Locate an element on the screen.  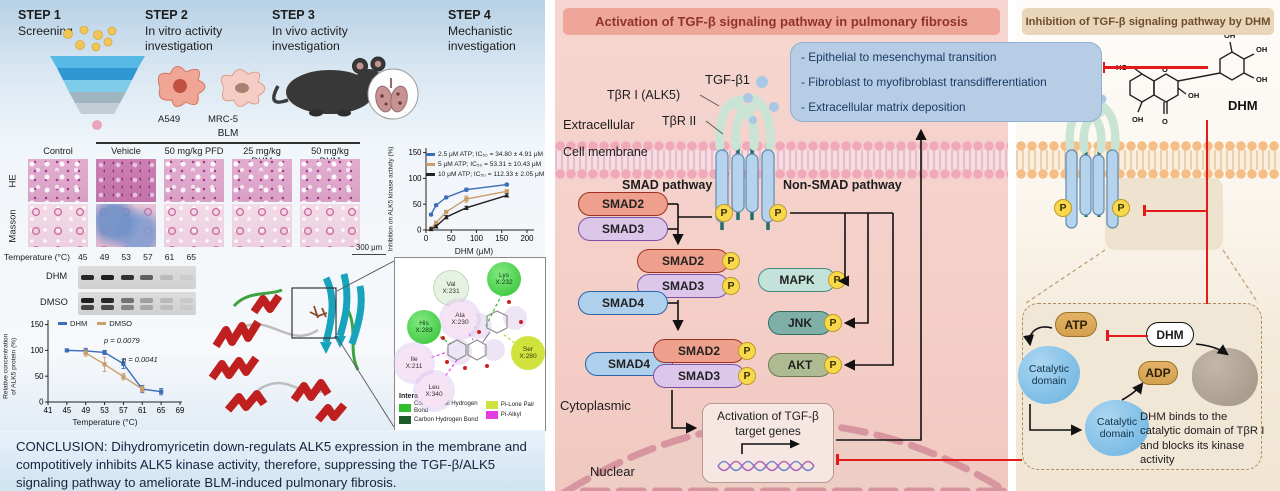
masson-dhm25-image is located at coordinates (262, 225).